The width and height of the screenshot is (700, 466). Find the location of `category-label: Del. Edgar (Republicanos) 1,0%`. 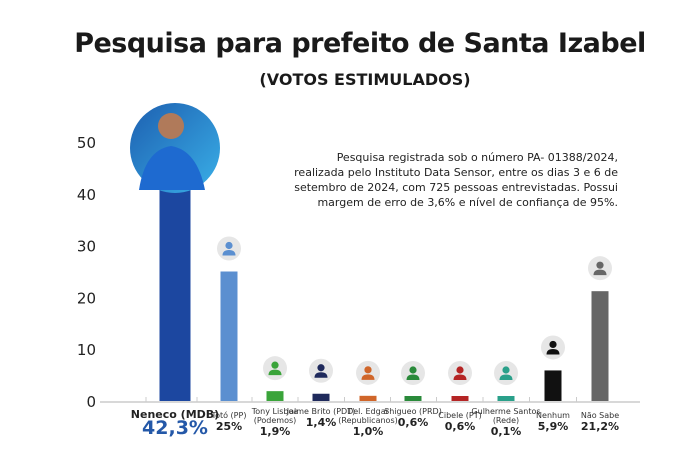

category-label: Del. Edgar (Republicanos) 1,0% is located at coordinates (368, 422).